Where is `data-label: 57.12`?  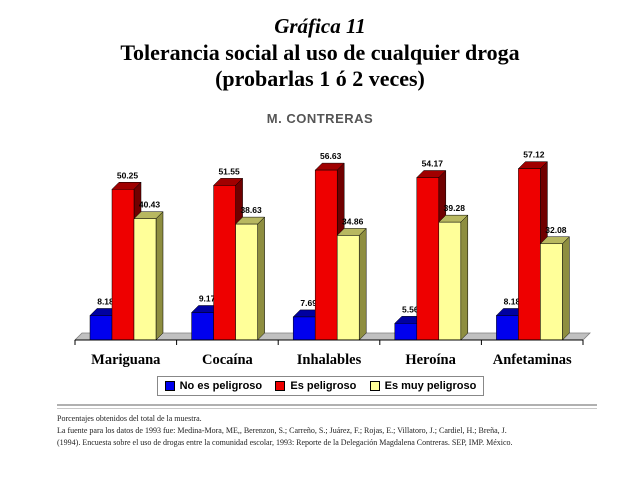 data-label: 57.12 is located at coordinates (534, 155).